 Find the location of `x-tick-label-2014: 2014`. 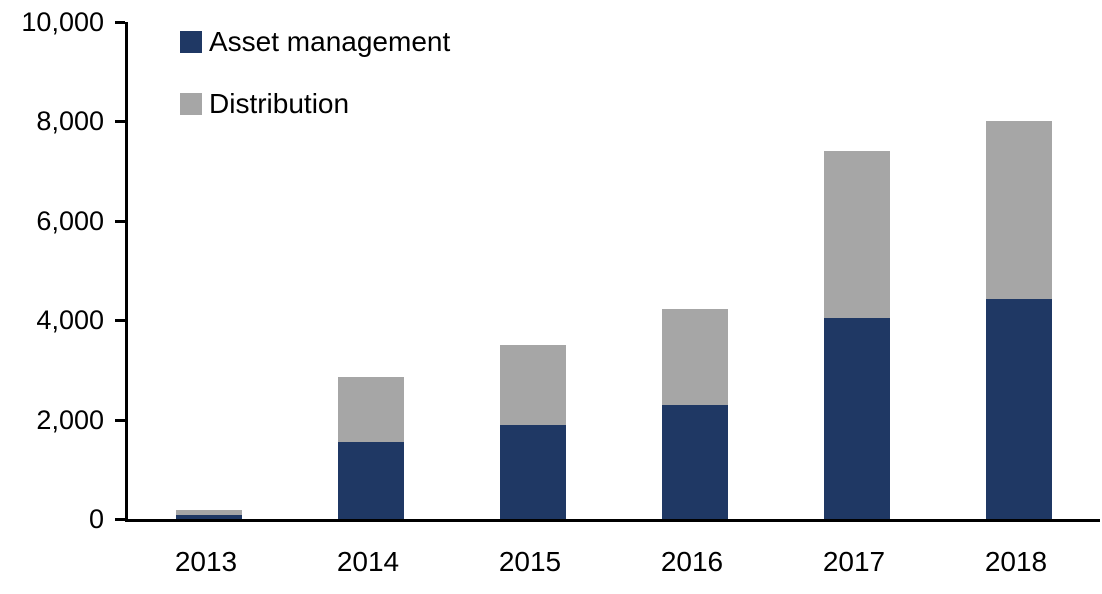

x-tick-label-2014: 2014 is located at coordinates (368, 561).